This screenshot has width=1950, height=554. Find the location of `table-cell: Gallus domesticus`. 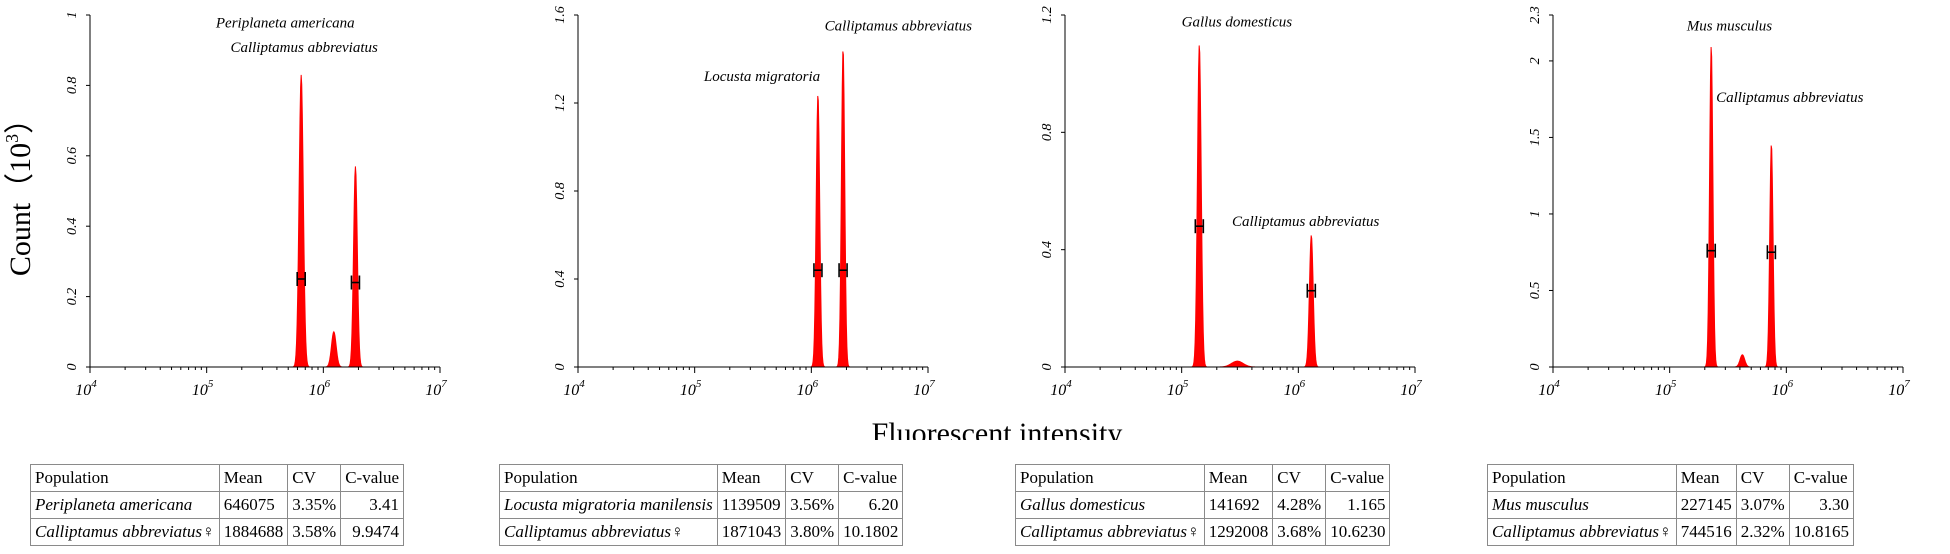

table-cell: Gallus domesticus is located at coordinates (1110, 505).